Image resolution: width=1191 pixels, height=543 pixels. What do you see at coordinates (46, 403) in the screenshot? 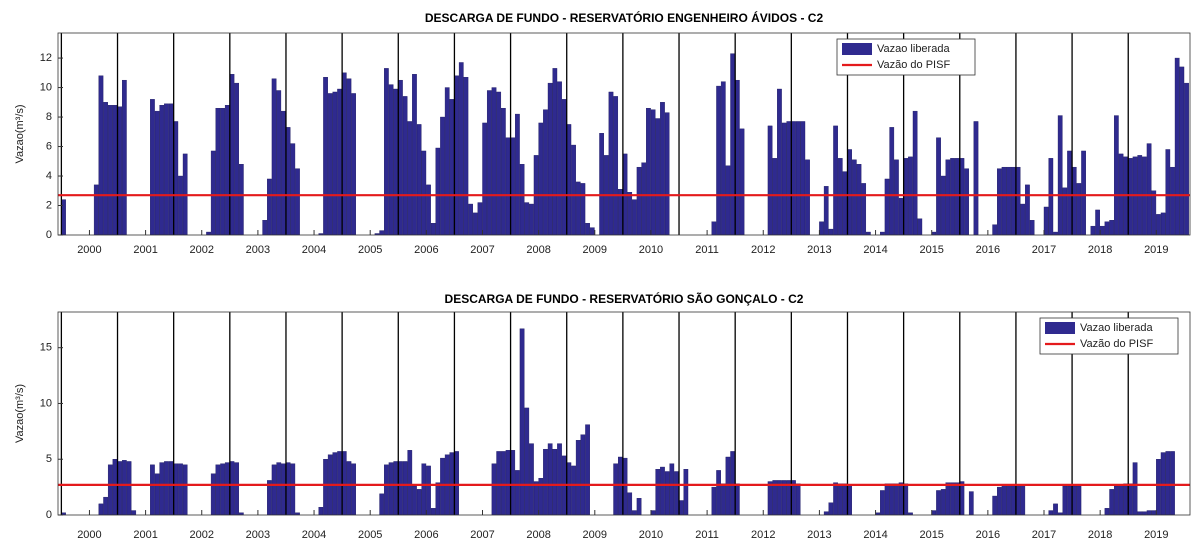
I see `y-tick-label: 10` at bounding box center [46, 403].